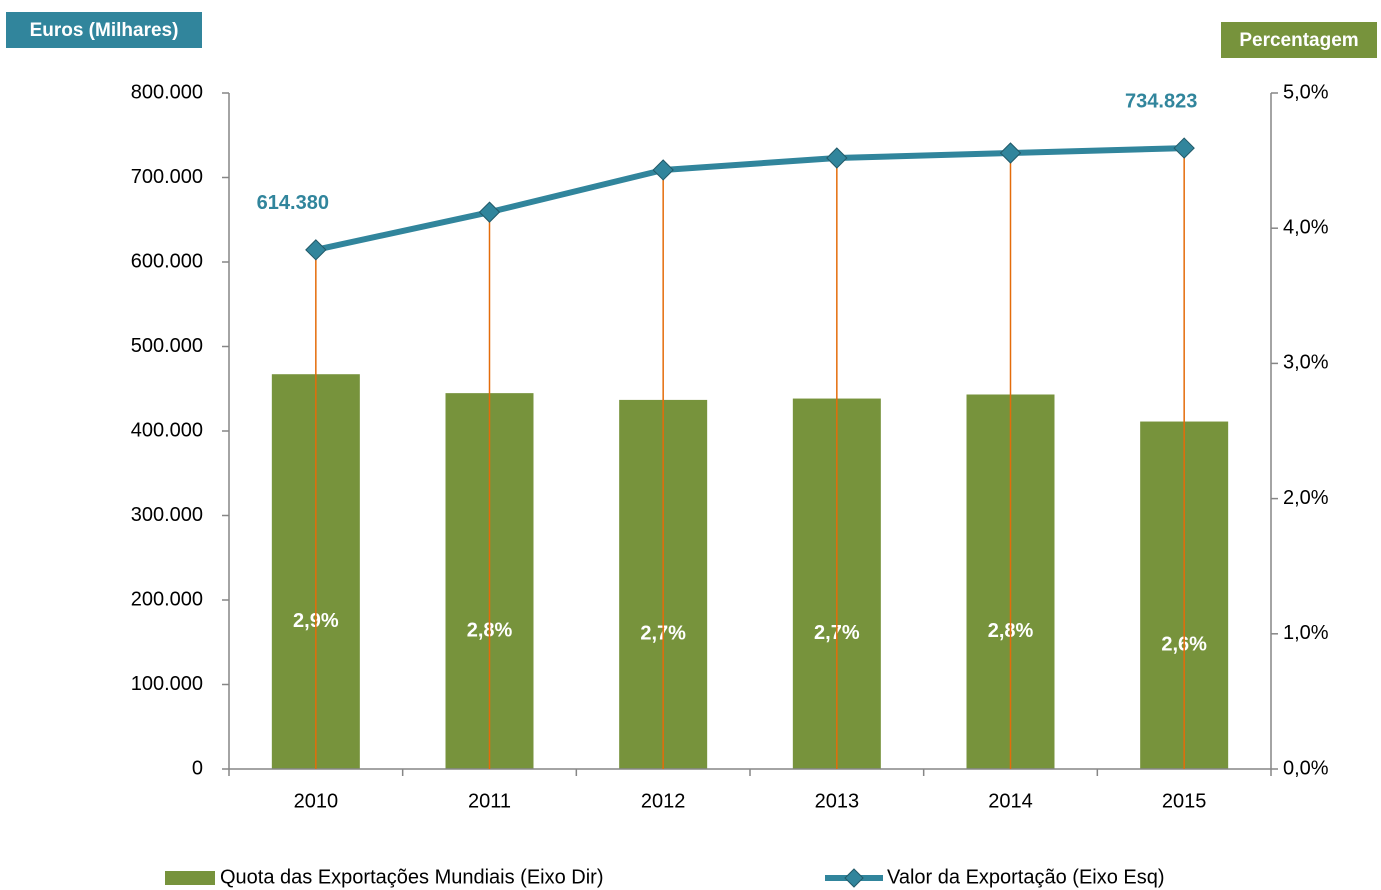  I want to click on x-tick-label: 2012, so click(663, 801).